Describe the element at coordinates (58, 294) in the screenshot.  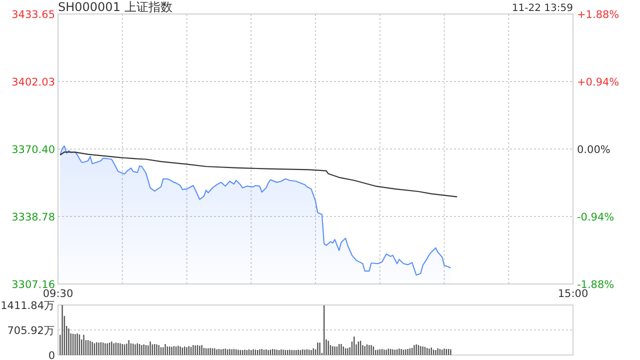
I see `x-tick-label: 09:30` at that location.